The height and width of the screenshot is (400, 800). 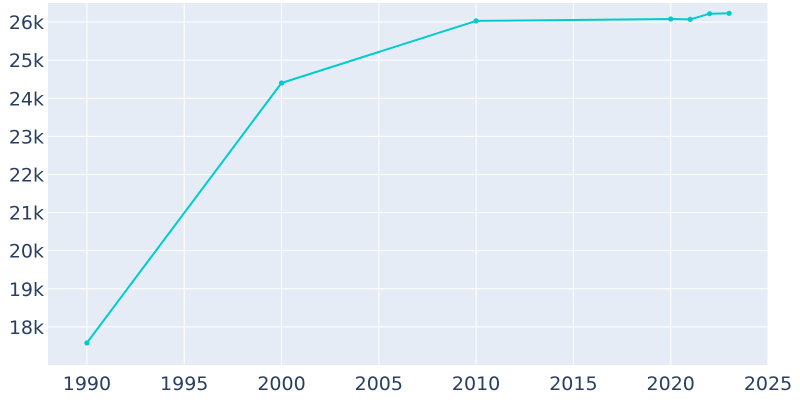 What do you see at coordinates (671, 384) in the screenshot?
I see `x-tick-label: 2020` at bounding box center [671, 384].